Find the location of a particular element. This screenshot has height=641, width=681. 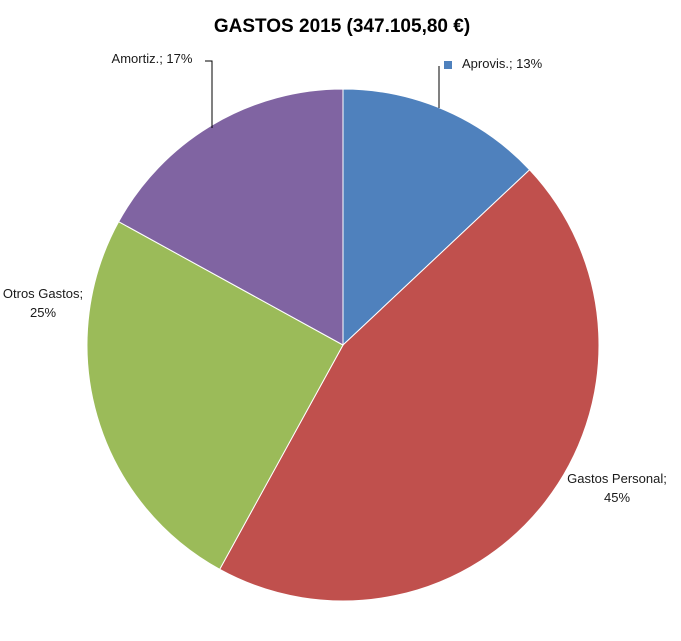

chart-title: GASTOS 2015 (347.105,80 €) is located at coordinates (342, 26).